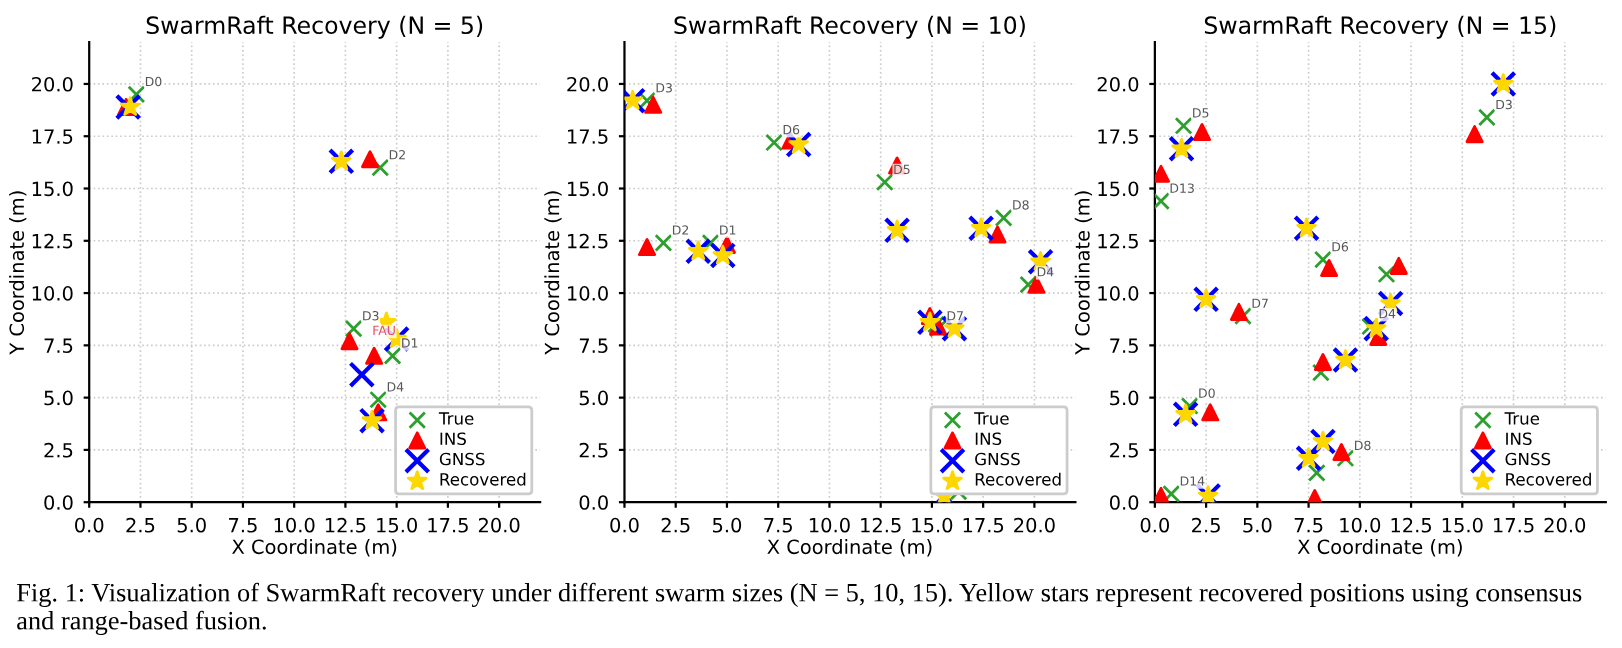  Describe the element at coordinates (799, 609) in the screenshot. I see `caption: Fig. 1: Visualization of SwarmRaft recovery under different swarm sizes (N = 5, 10, 15). Yellow stars represent recovered positions using consensus and range-based fusion.` at that location.